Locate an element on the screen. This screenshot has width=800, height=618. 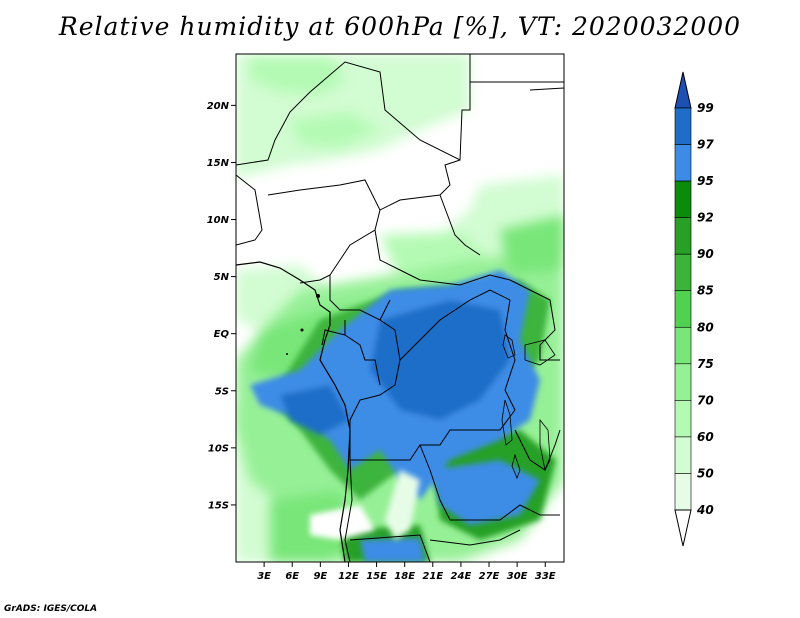
lat-tick-label: 5N is located at coordinates (222, 277).